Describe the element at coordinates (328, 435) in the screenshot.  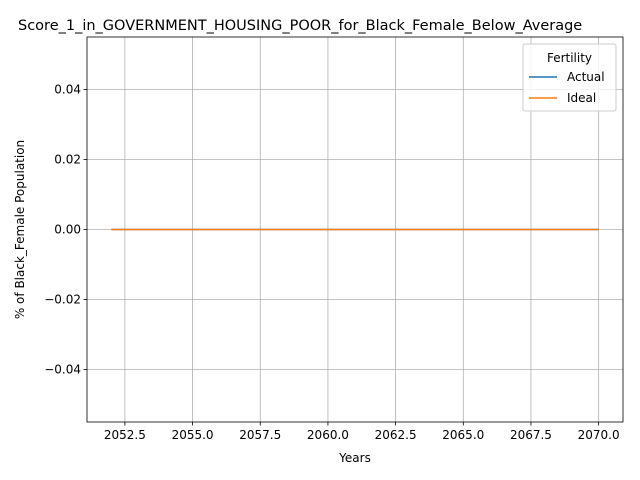
I see `x-tick-label: 2060.0` at that location.